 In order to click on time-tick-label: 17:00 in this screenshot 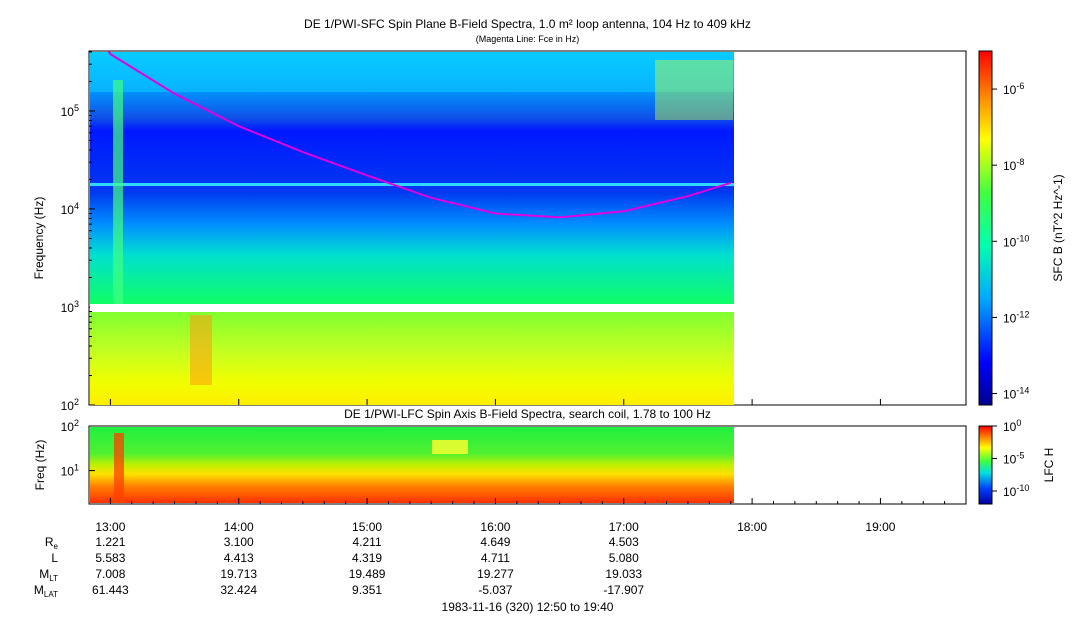, I will do `click(624, 527)`.